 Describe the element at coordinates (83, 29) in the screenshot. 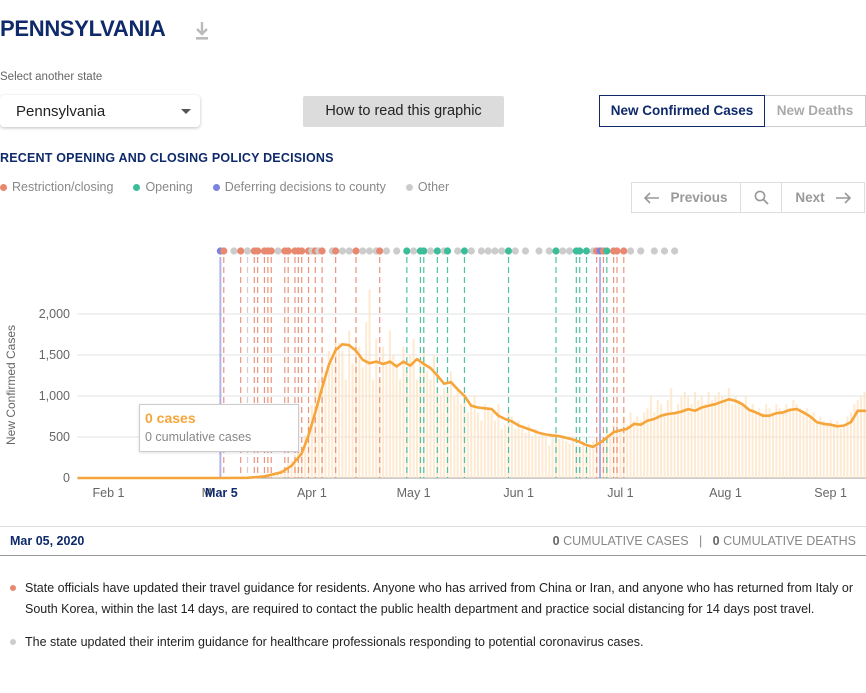

I see `page-title: PENNSYLVANIA` at that location.